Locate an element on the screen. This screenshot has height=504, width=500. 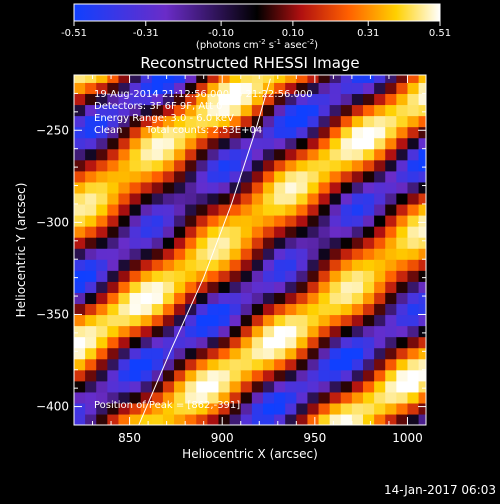
colorbar-tick-label: 0.10 is located at coordinates (293, 33).